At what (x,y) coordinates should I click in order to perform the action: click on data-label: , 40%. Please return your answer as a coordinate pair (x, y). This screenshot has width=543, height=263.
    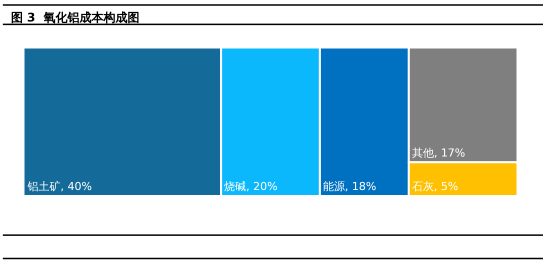
    Looking at the image, I should click on (76, 186).